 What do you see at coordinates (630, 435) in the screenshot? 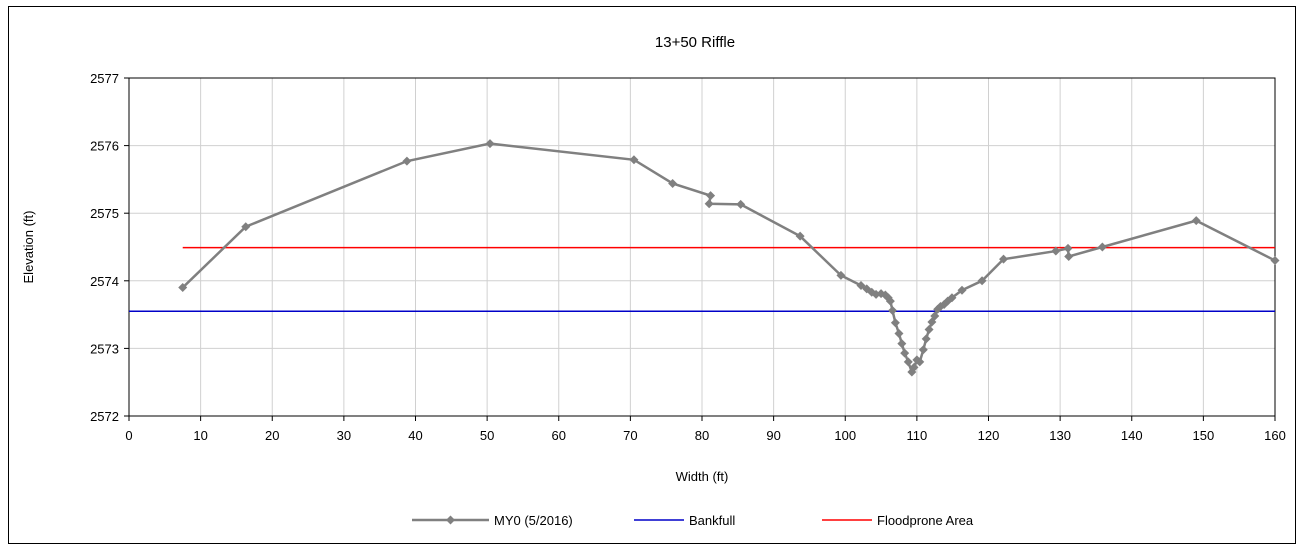
I see `x-tick-label: 70` at bounding box center [630, 435].